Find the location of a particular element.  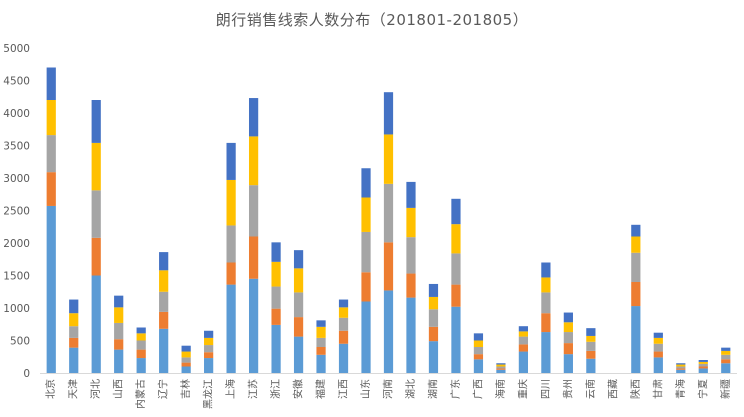

y-tick-label: 1000 is located at coordinates (16, 309).